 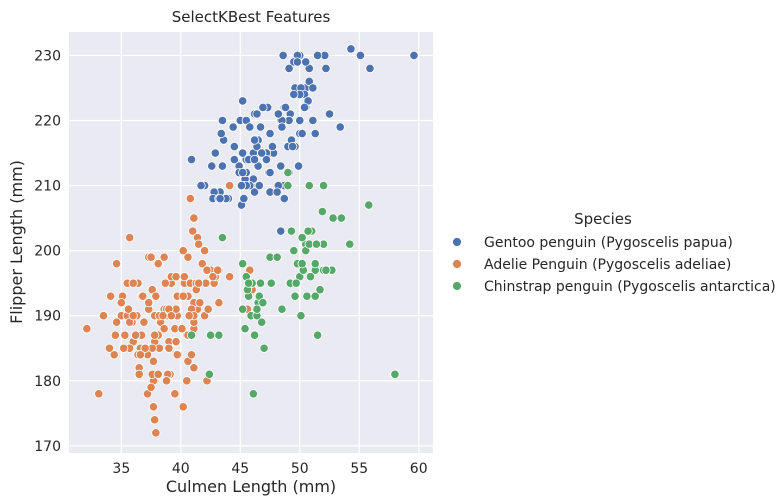 I want to click on x-axis-label: Culmen Length (mm), so click(x=251, y=486).